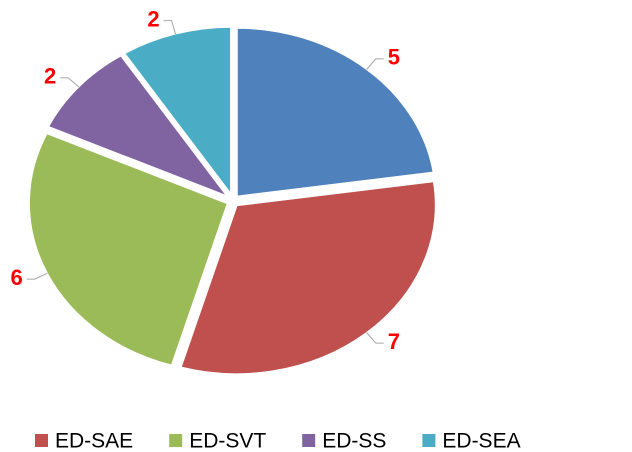 Image resolution: width=632 pixels, height=452 pixels. What do you see at coordinates (481, 441) in the screenshot?
I see `legend-label: ED-SEA` at bounding box center [481, 441].